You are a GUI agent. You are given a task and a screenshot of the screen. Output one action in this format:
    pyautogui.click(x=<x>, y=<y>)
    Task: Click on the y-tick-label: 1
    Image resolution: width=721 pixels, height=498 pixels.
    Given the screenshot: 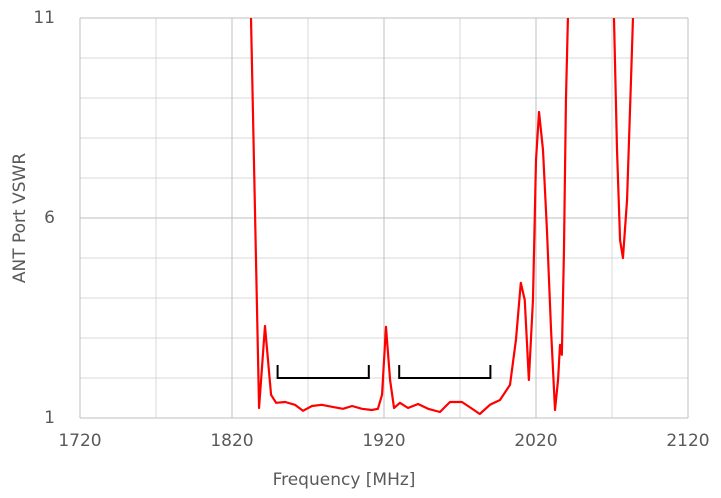 What is the action you would take?
    pyautogui.click(x=49, y=418)
    